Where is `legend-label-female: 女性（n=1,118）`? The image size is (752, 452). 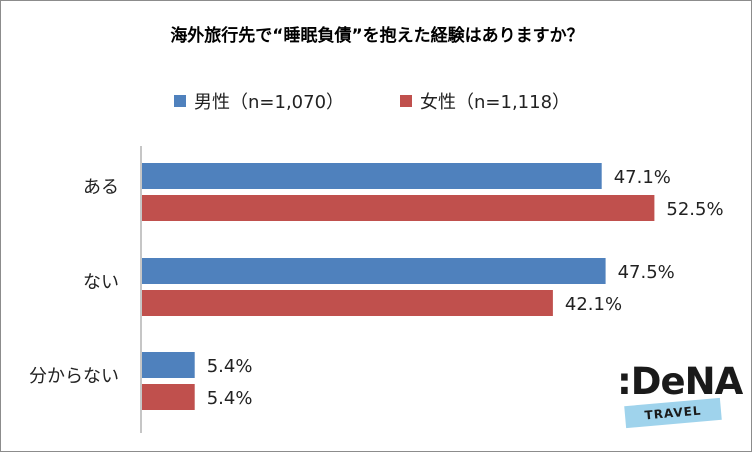 legend-label-female: 女性（n=1,118） is located at coordinates (495, 102).